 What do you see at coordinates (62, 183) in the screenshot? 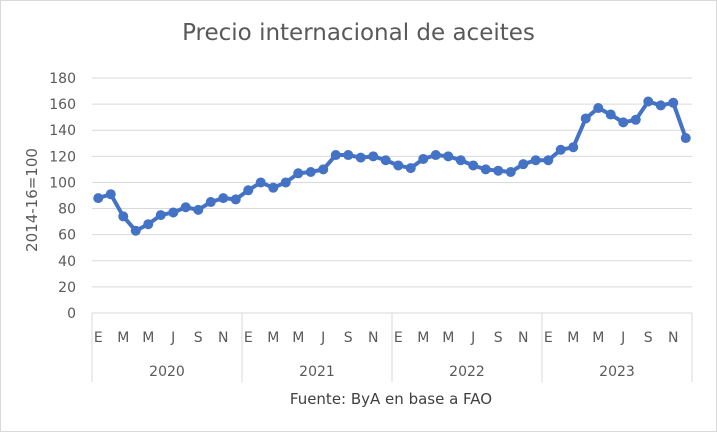
I see `y-tick-label: 100` at bounding box center [62, 183].